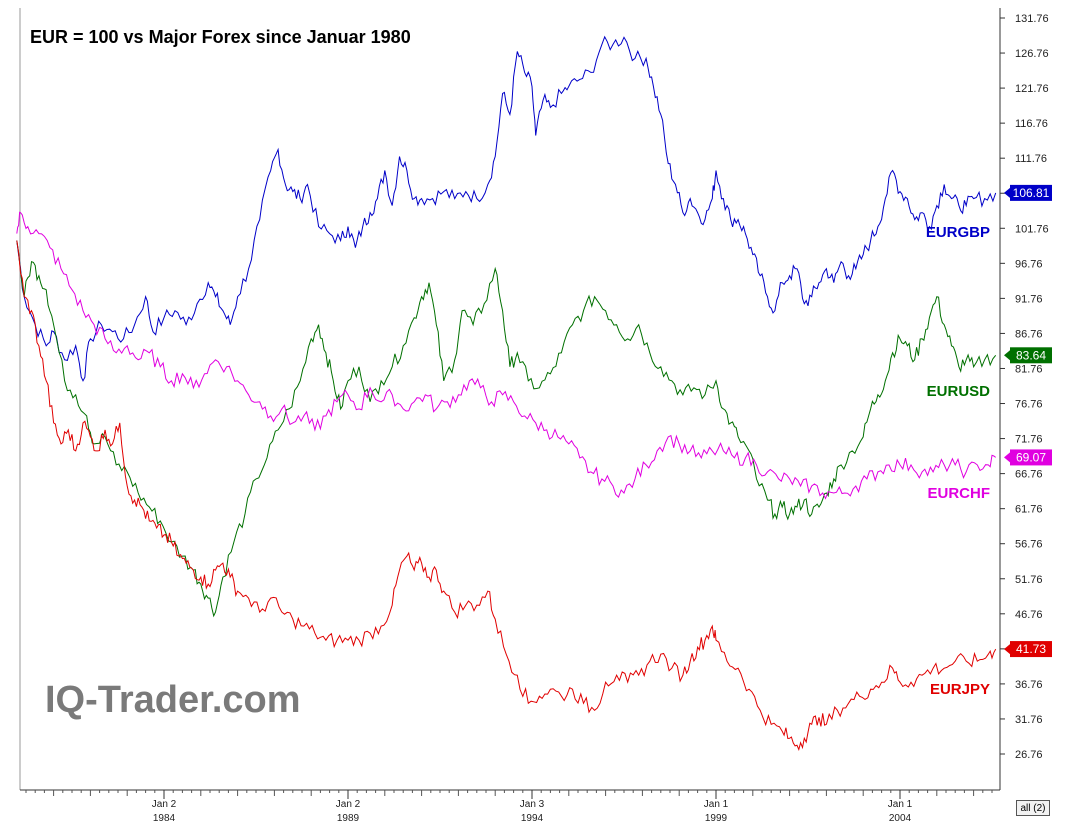  What do you see at coordinates (1033, 808) in the screenshot?
I see `range-all-button: all (2)` at bounding box center [1033, 808].